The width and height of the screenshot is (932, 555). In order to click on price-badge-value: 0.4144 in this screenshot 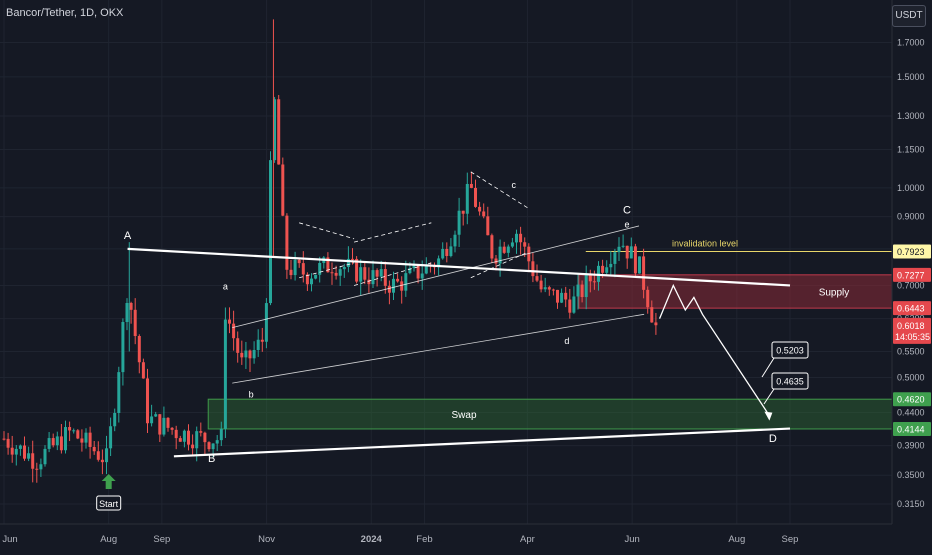, I will do `click(911, 429)`.